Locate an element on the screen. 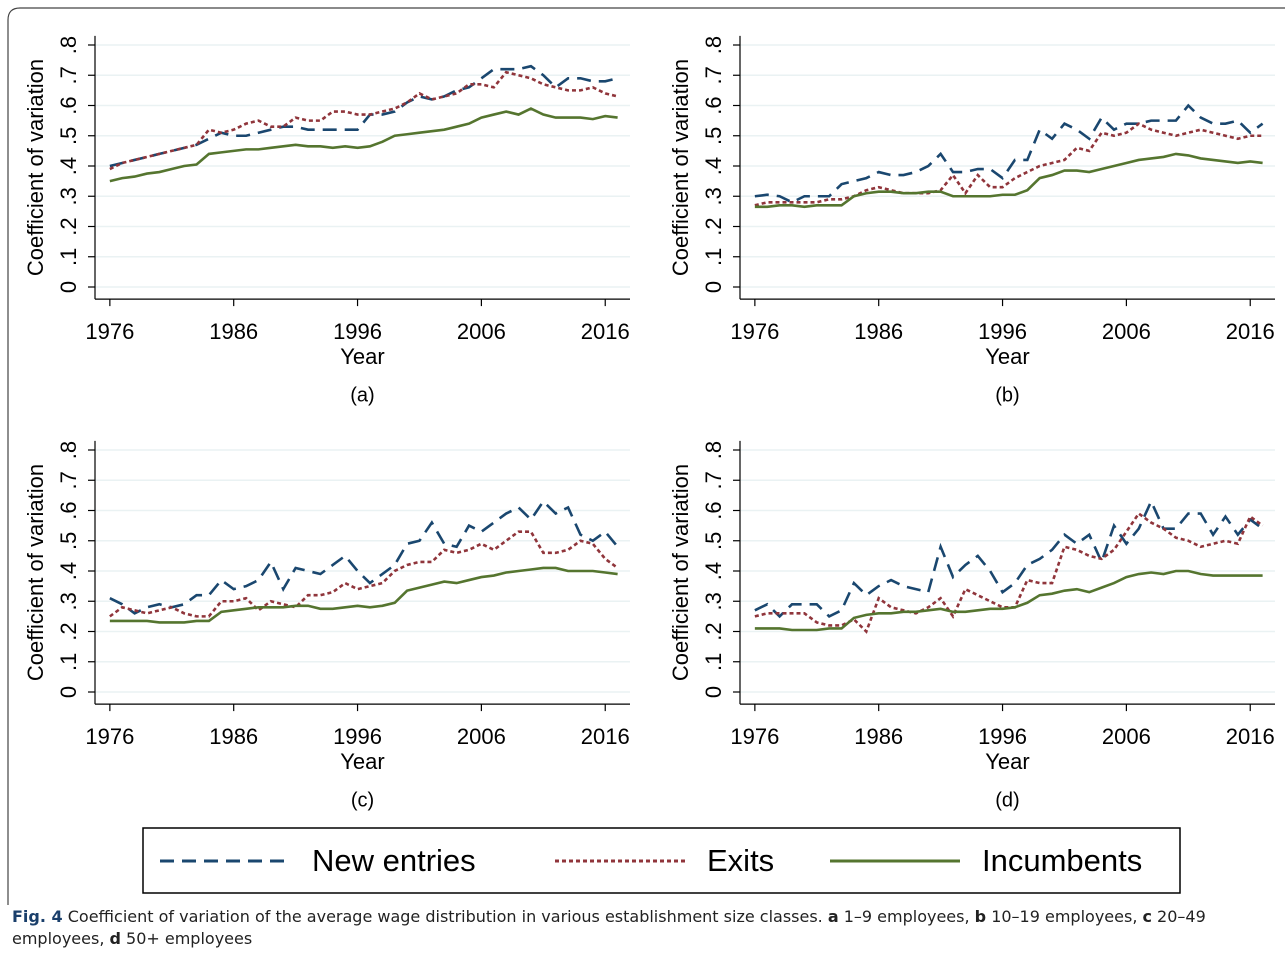  legend-label: Incumbents is located at coordinates (1062, 860).